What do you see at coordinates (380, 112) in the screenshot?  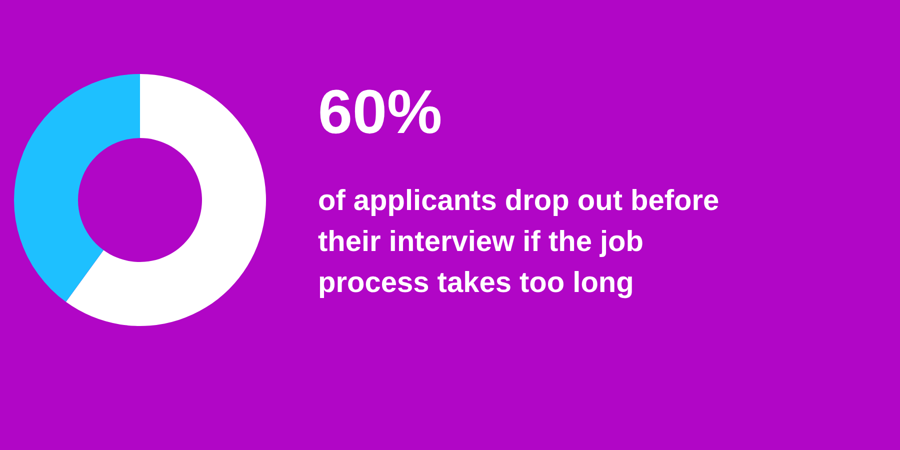 I see `chart-title: 60%` at bounding box center [380, 112].